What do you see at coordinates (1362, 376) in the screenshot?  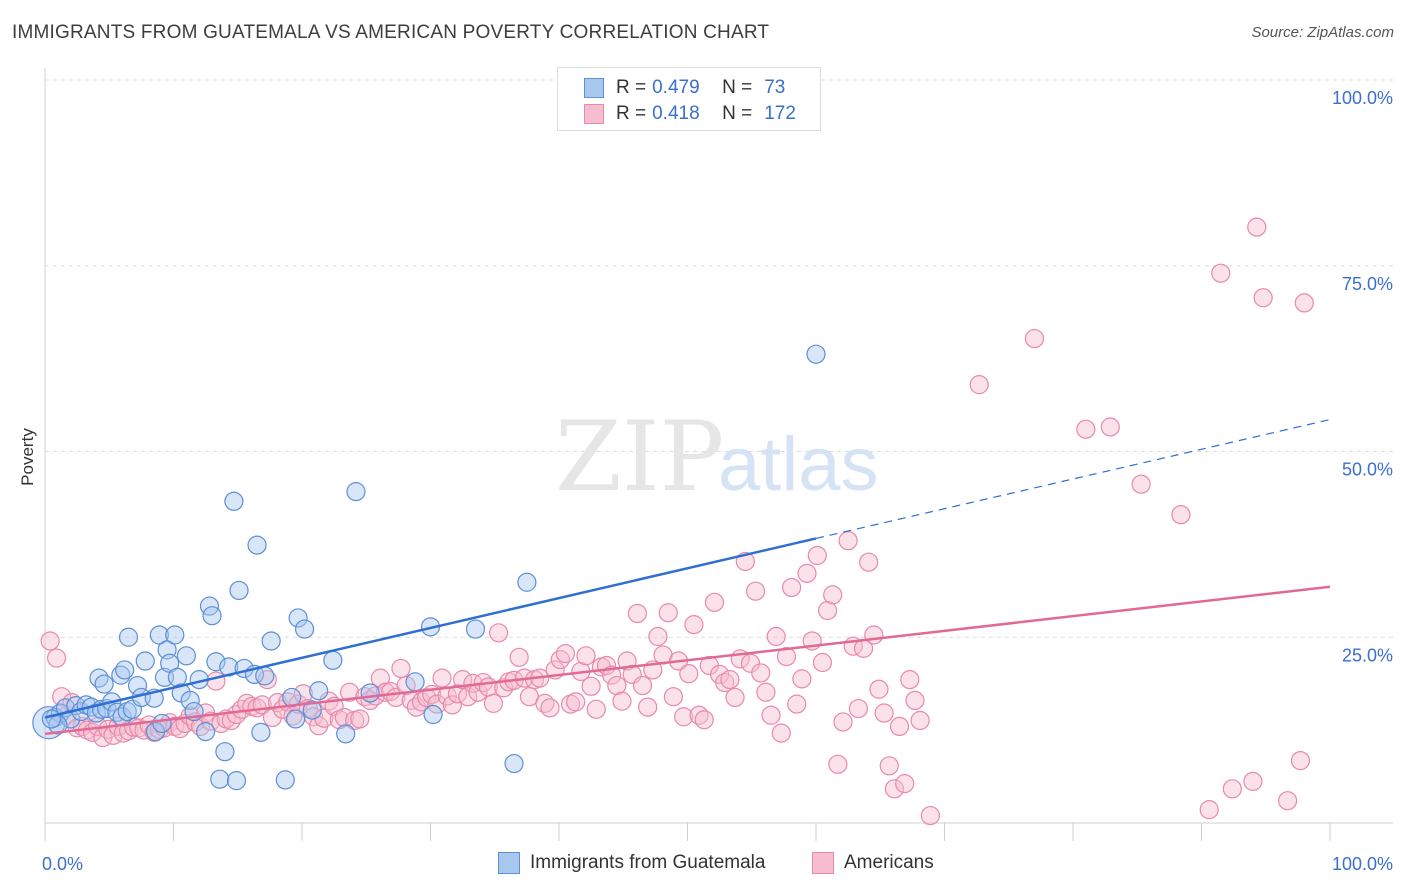 I see `y-tick-labels: 25.0% 50.0% 75.0% 100.0%` at bounding box center [1362, 376].